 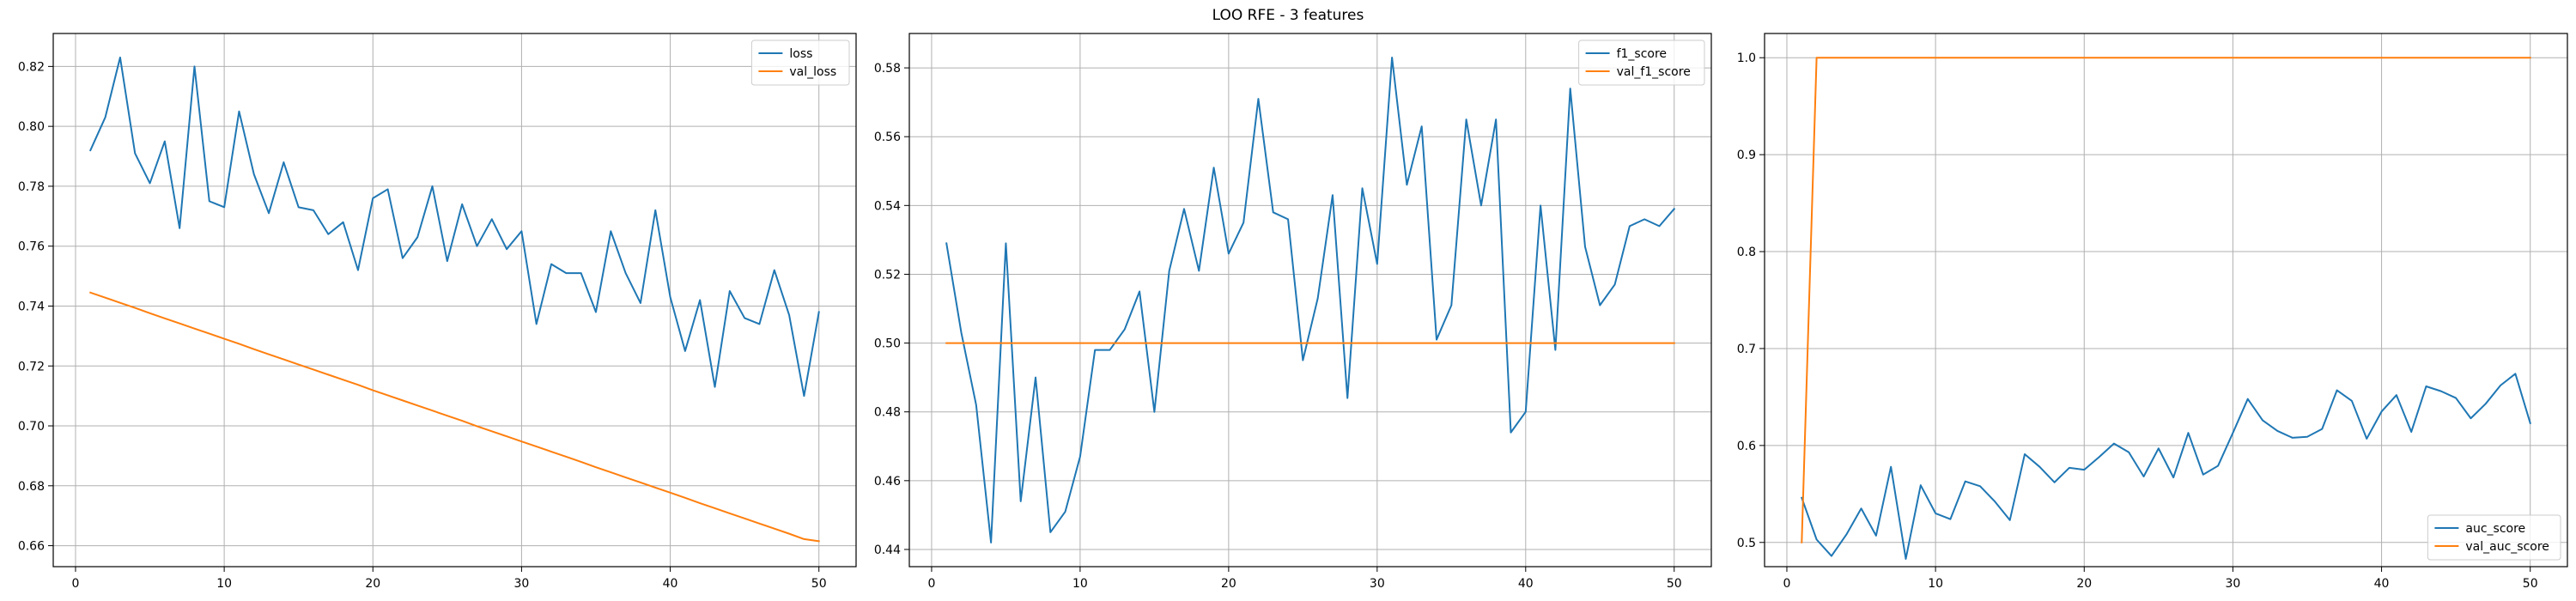 What do you see at coordinates (1747, 58) in the screenshot?
I see `y-tick-label: 1.0` at bounding box center [1747, 58].